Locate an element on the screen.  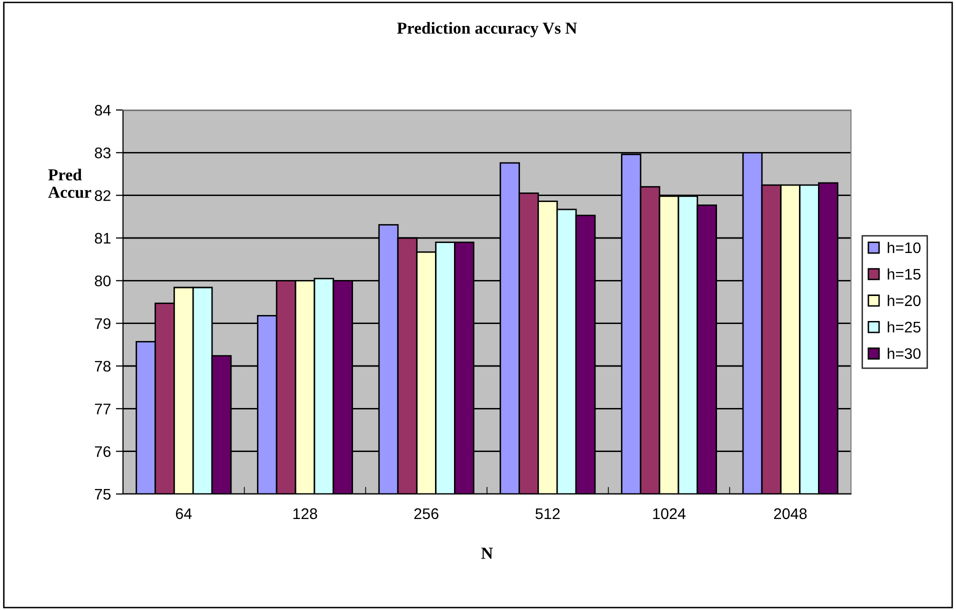
y-tick-label: 75 is located at coordinates (102, 494).